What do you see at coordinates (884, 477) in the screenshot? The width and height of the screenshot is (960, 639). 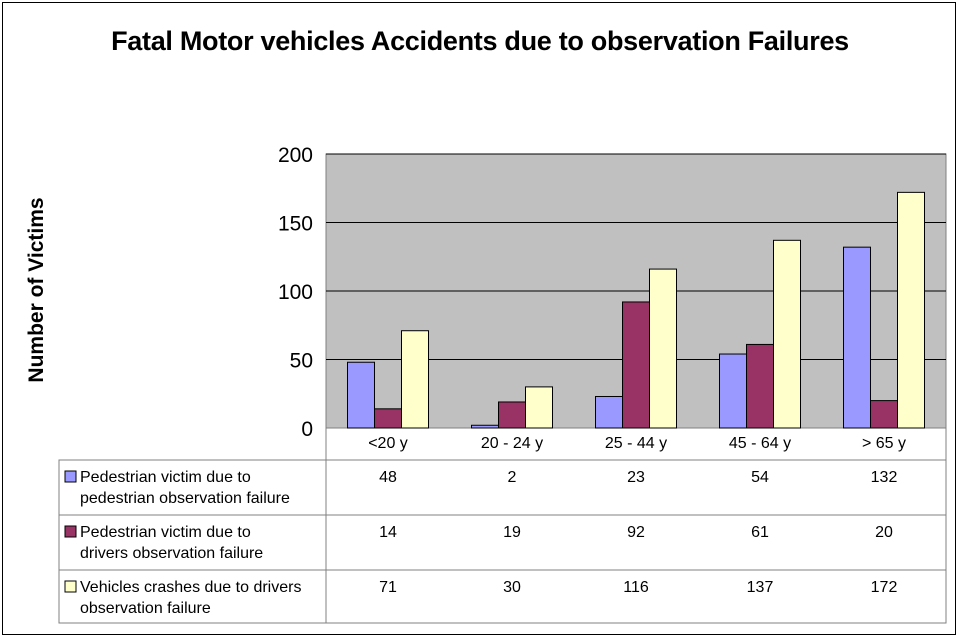 I see `data-table-value: 132` at bounding box center [884, 477].